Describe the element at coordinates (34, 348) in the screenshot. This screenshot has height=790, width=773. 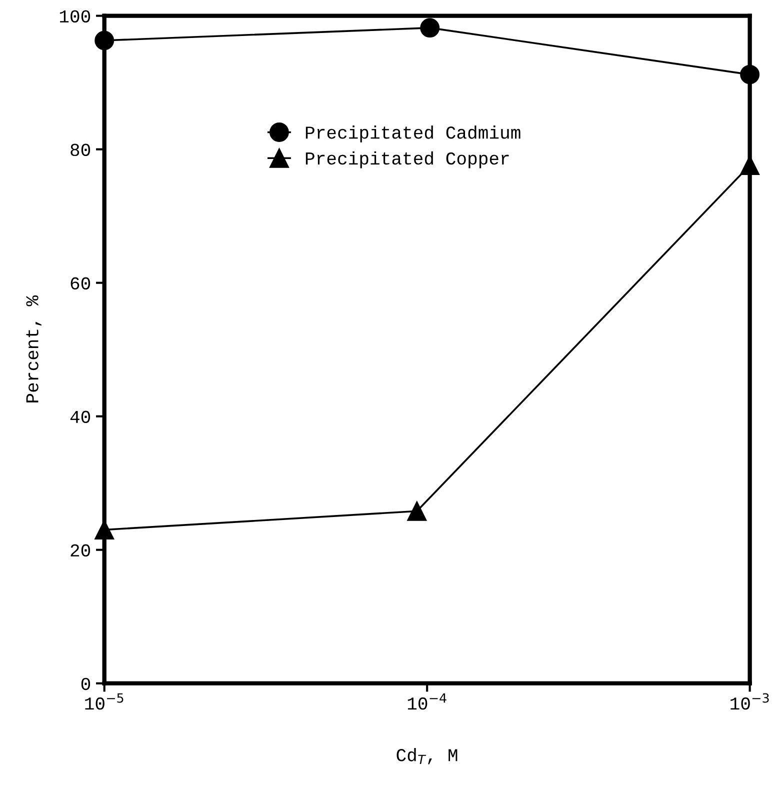
I see `y-axis-title: Percent, %` at that location.